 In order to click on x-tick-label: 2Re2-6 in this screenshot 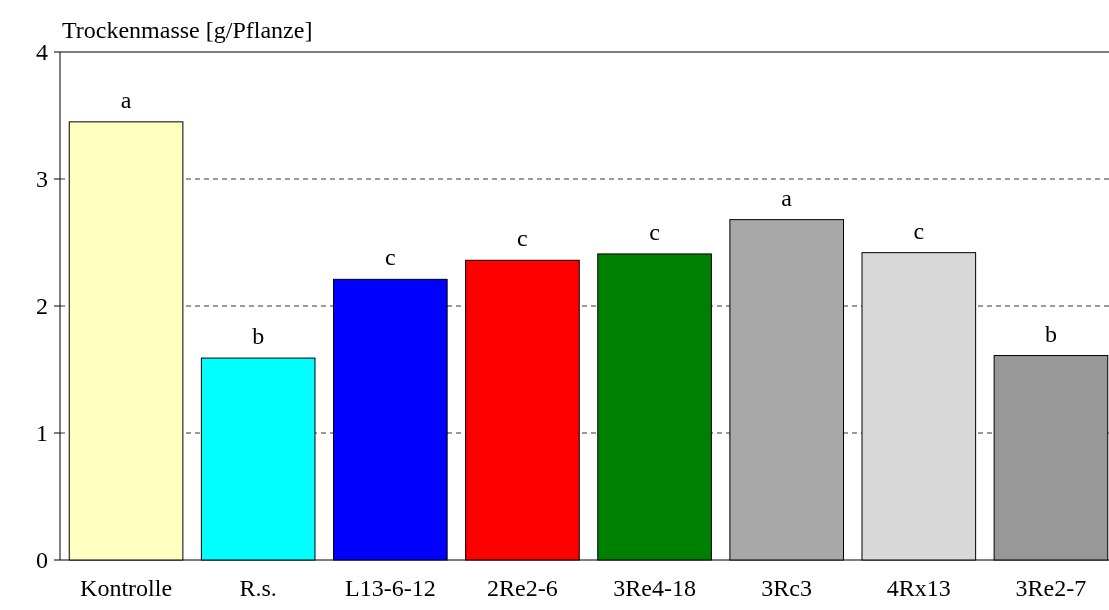, I will do `click(522, 588)`.